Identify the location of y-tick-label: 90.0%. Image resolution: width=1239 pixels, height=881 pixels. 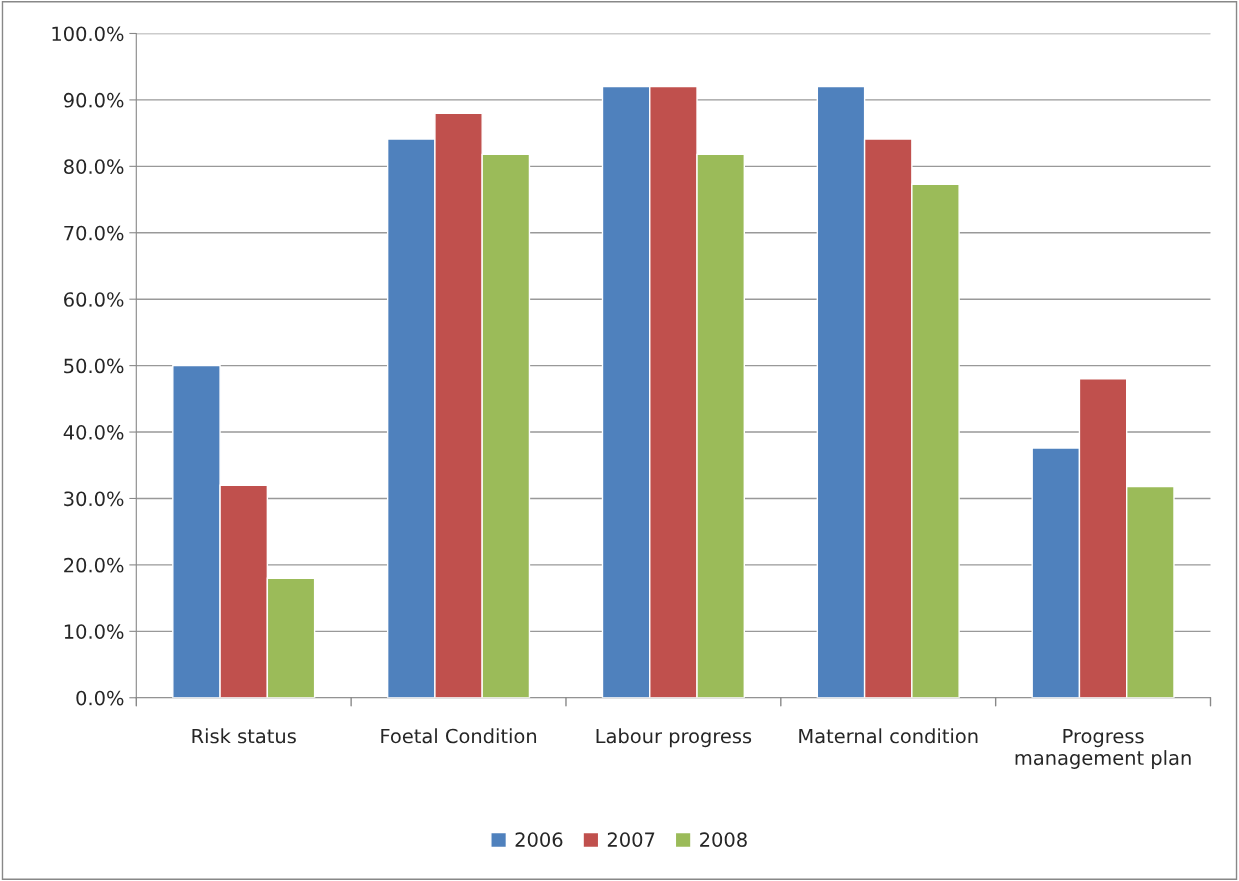
(93, 100).